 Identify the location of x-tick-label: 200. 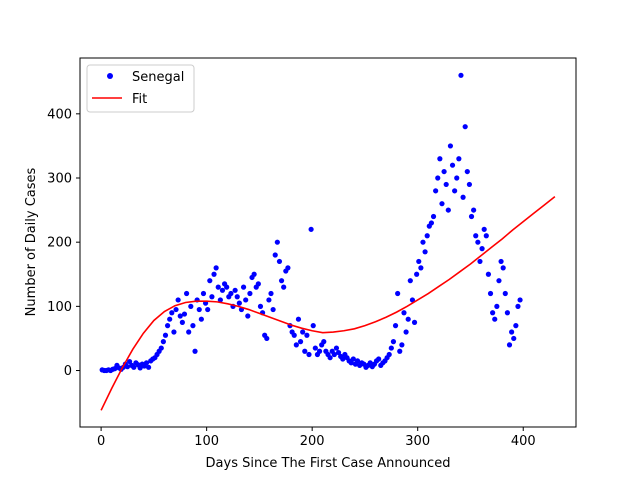
(312, 441).